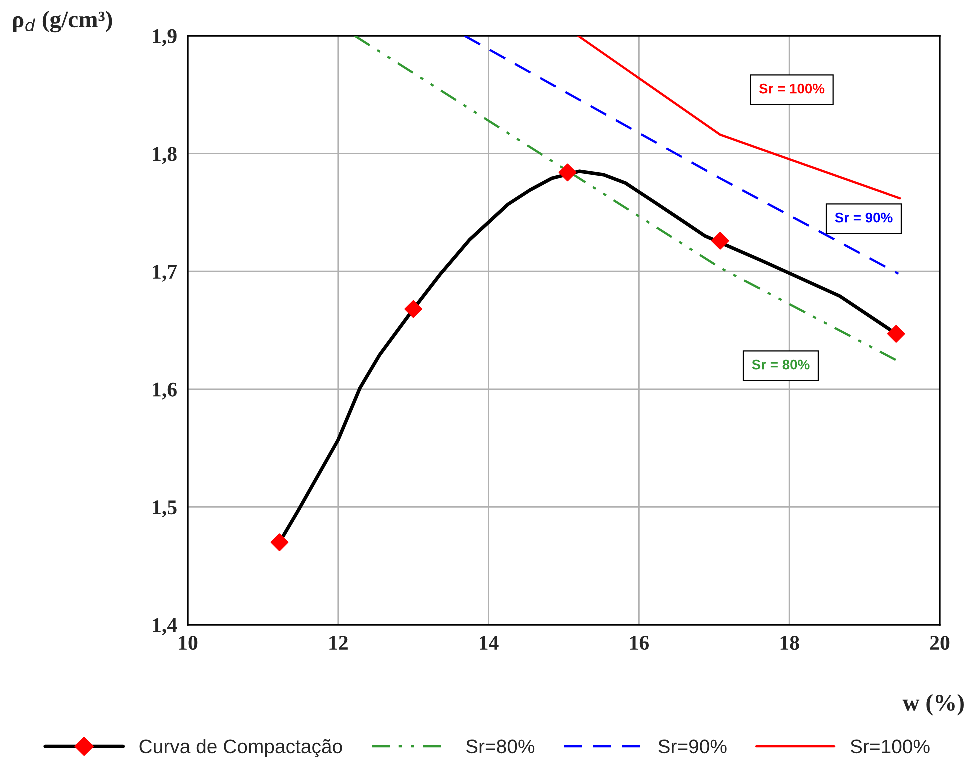 This screenshot has width=976, height=775. I want to click on legend-label: Curva de Compactação, so click(241, 748).